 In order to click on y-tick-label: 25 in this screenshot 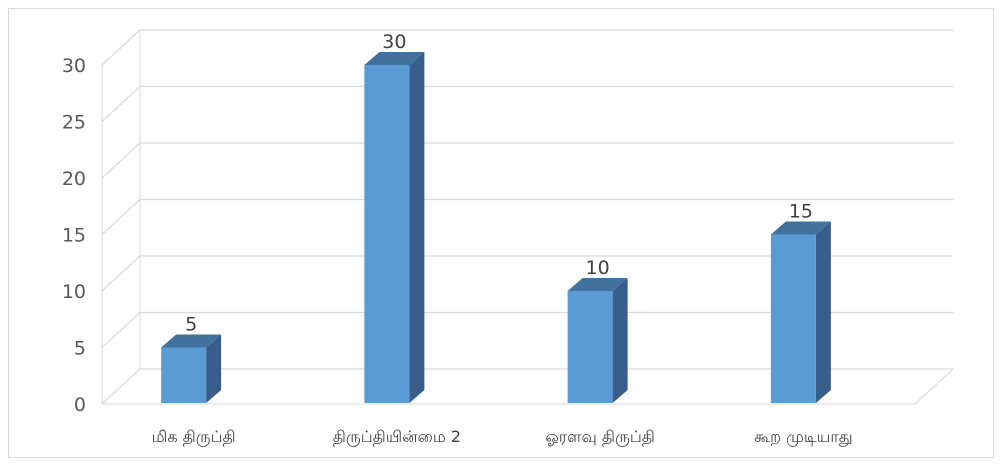, I will do `click(74, 123)`.